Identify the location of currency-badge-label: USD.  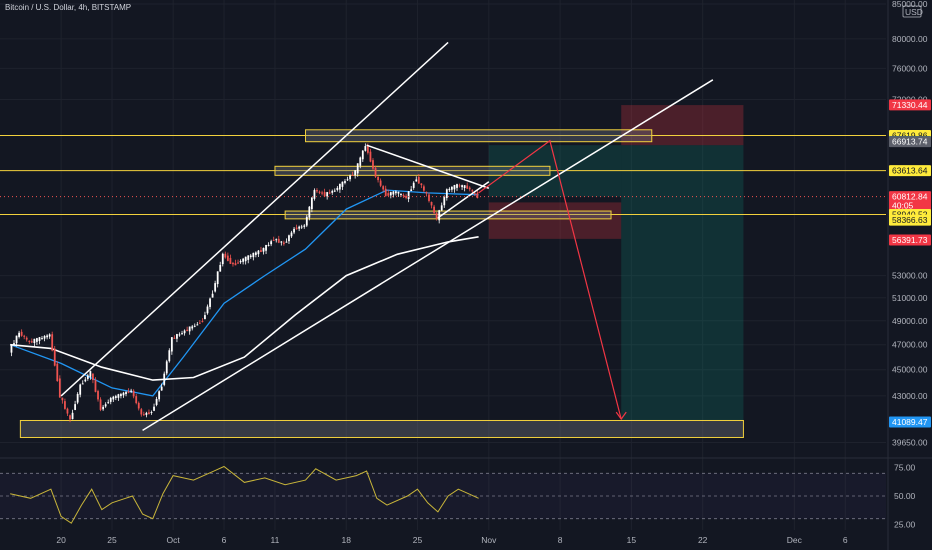
(914, 12).